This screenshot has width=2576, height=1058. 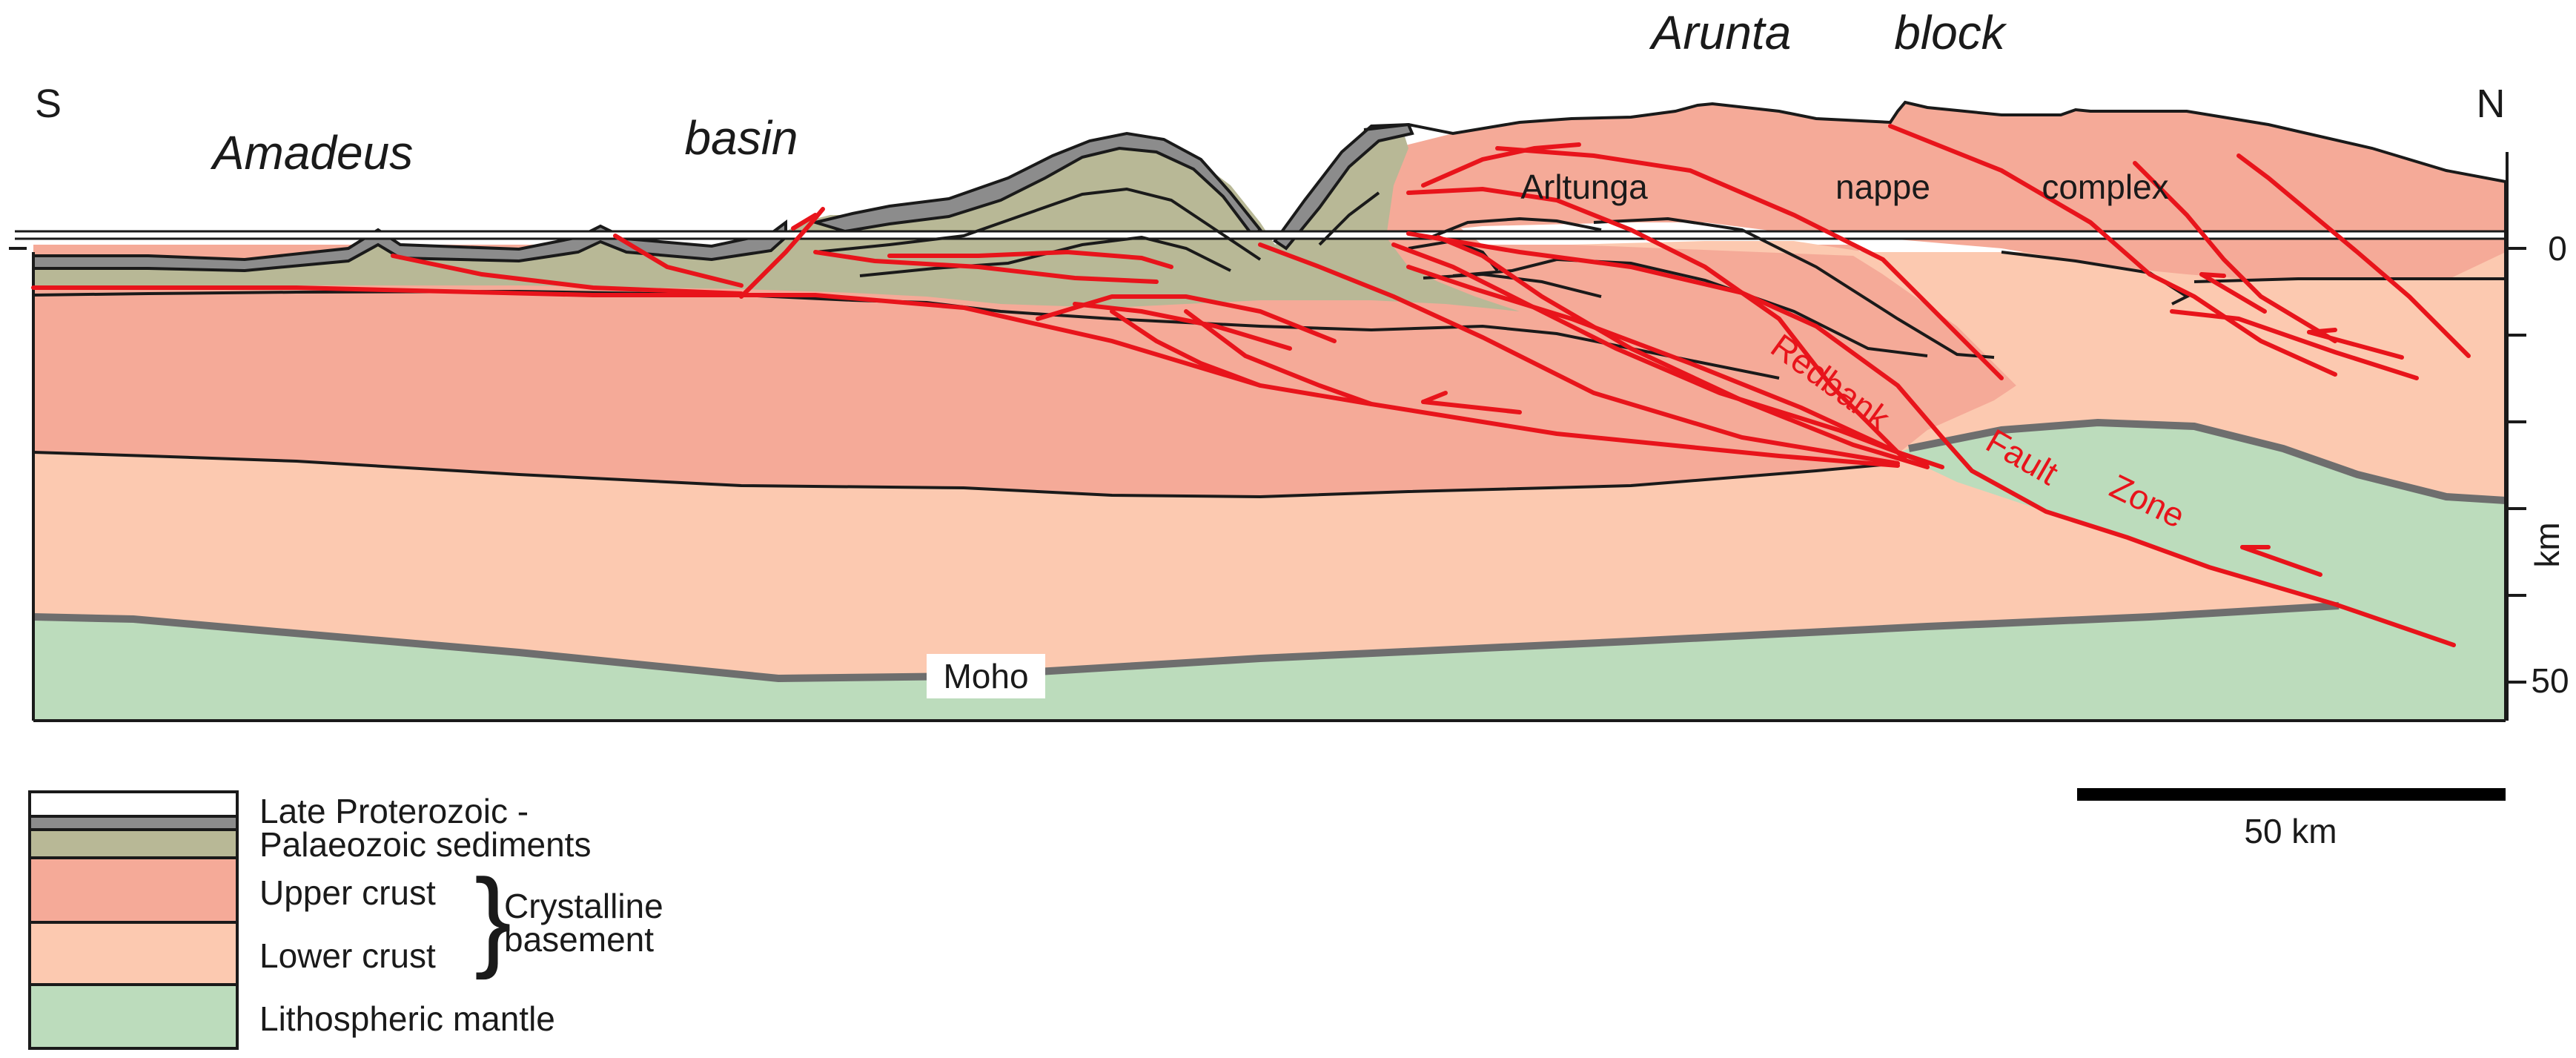 What do you see at coordinates (2547, 545) in the screenshot?
I see `depth-axis-unit: km` at bounding box center [2547, 545].